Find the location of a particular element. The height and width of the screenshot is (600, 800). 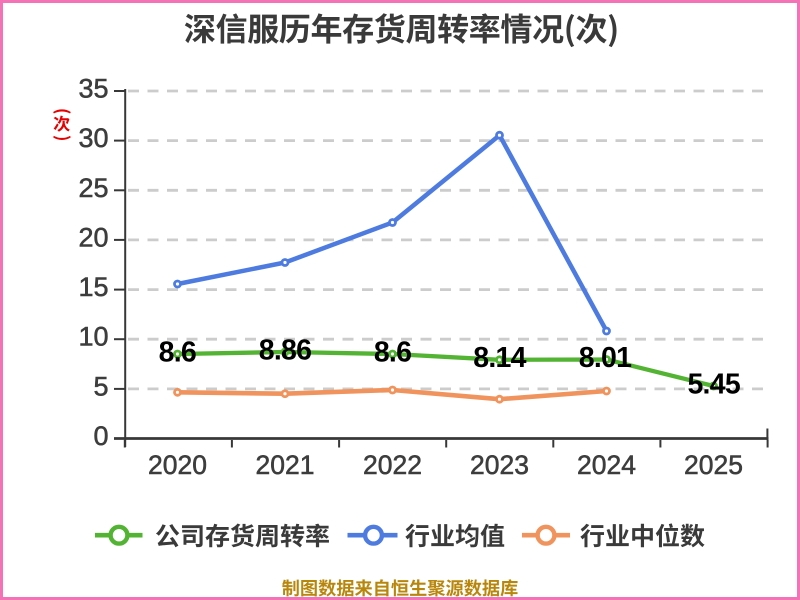

svg-text: 30 is located at coordinates (93, 138).